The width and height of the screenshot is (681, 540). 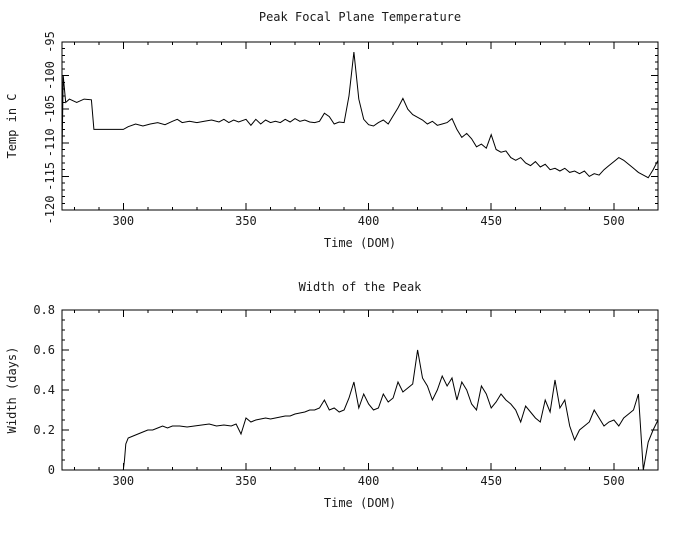 What do you see at coordinates (361, 287) in the screenshot?
I see `width-chart-title: Width of the Peak` at bounding box center [361, 287].